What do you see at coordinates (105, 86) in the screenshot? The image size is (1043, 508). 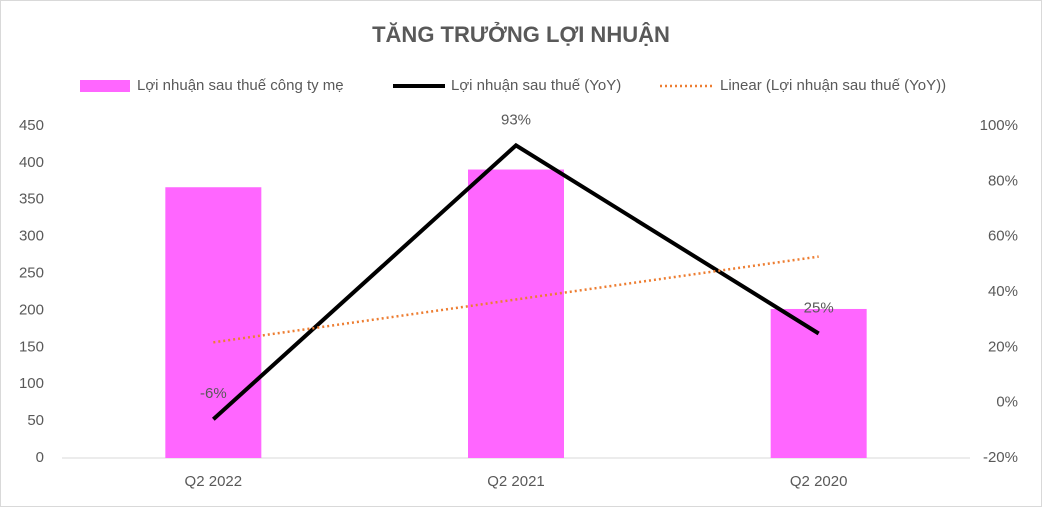 I see `legend-swatch` at bounding box center [105, 86].